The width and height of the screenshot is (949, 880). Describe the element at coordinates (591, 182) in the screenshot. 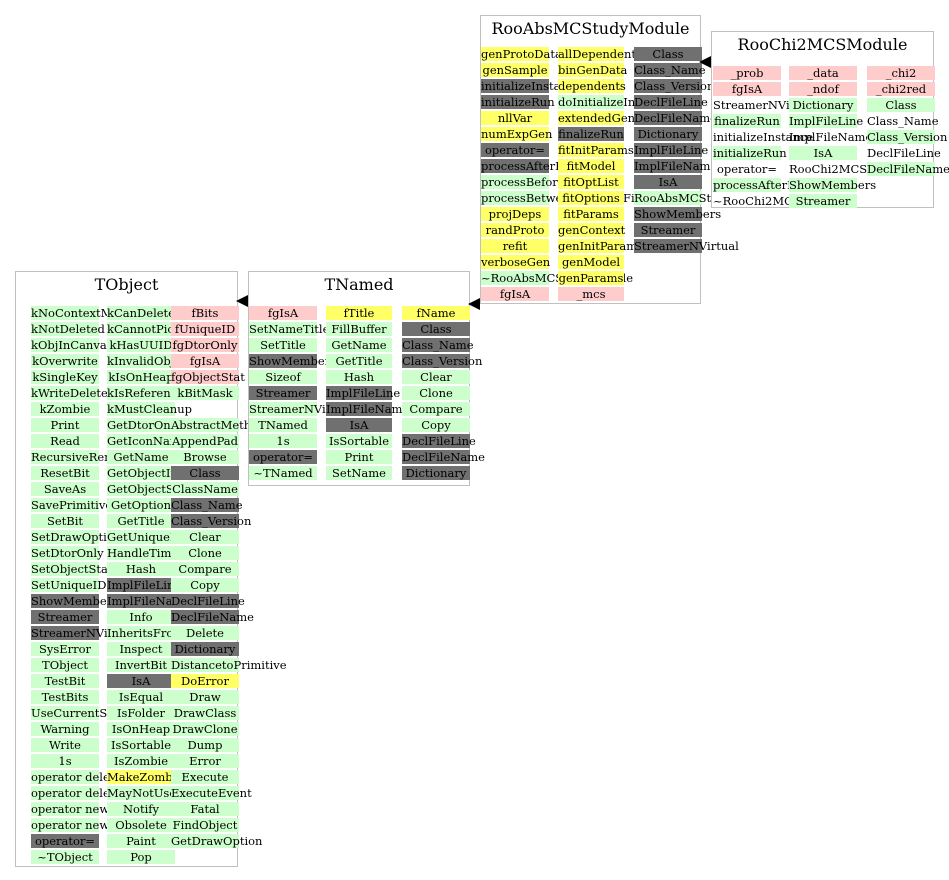

I see `member-cell: fitOptList` at that location.